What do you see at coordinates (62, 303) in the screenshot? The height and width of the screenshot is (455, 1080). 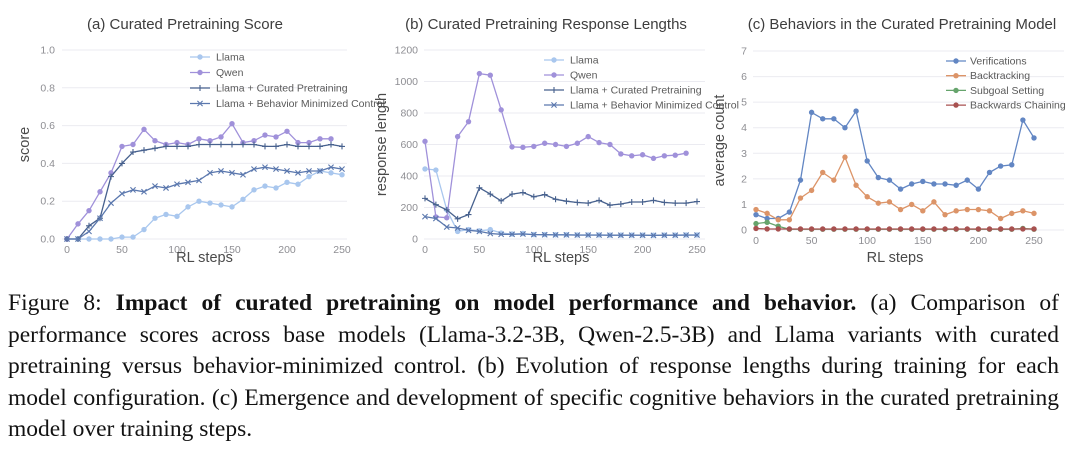 I see `caption-figure-label: Figure 8:` at bounding box center [62, 303].